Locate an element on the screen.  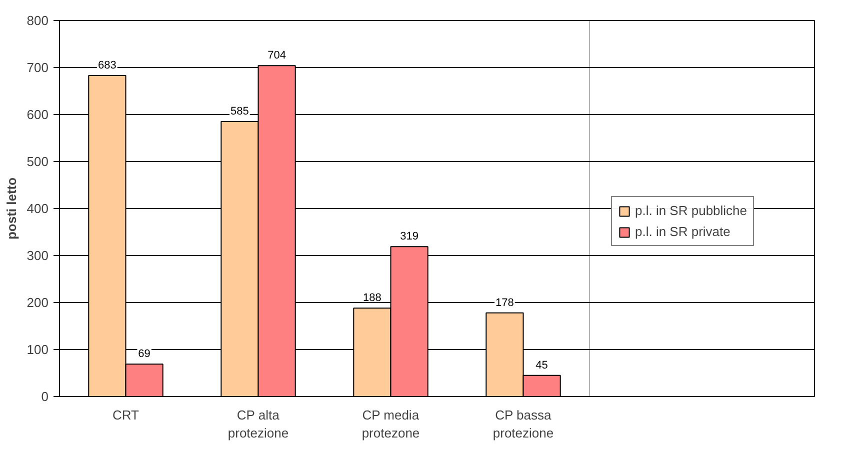
data-label: 704 is located at coordinates (277, 56).